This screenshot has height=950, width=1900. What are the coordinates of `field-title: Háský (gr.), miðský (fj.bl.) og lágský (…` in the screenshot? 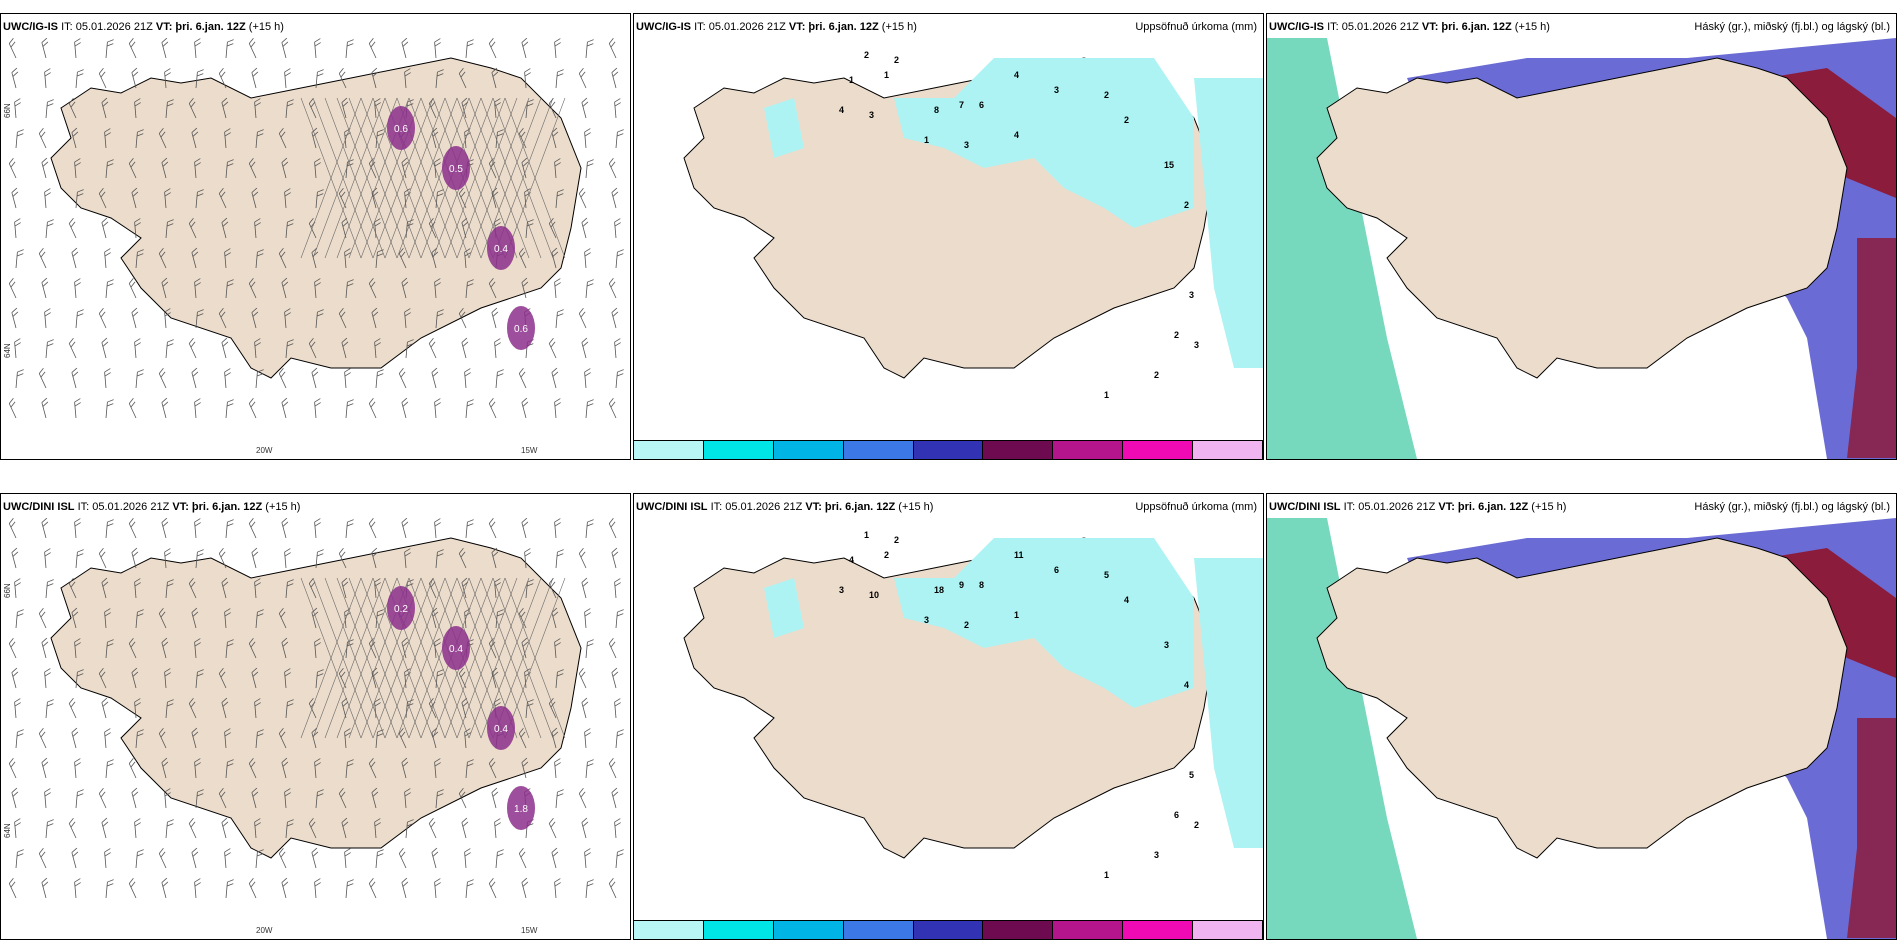 It's located at (1792, 507).